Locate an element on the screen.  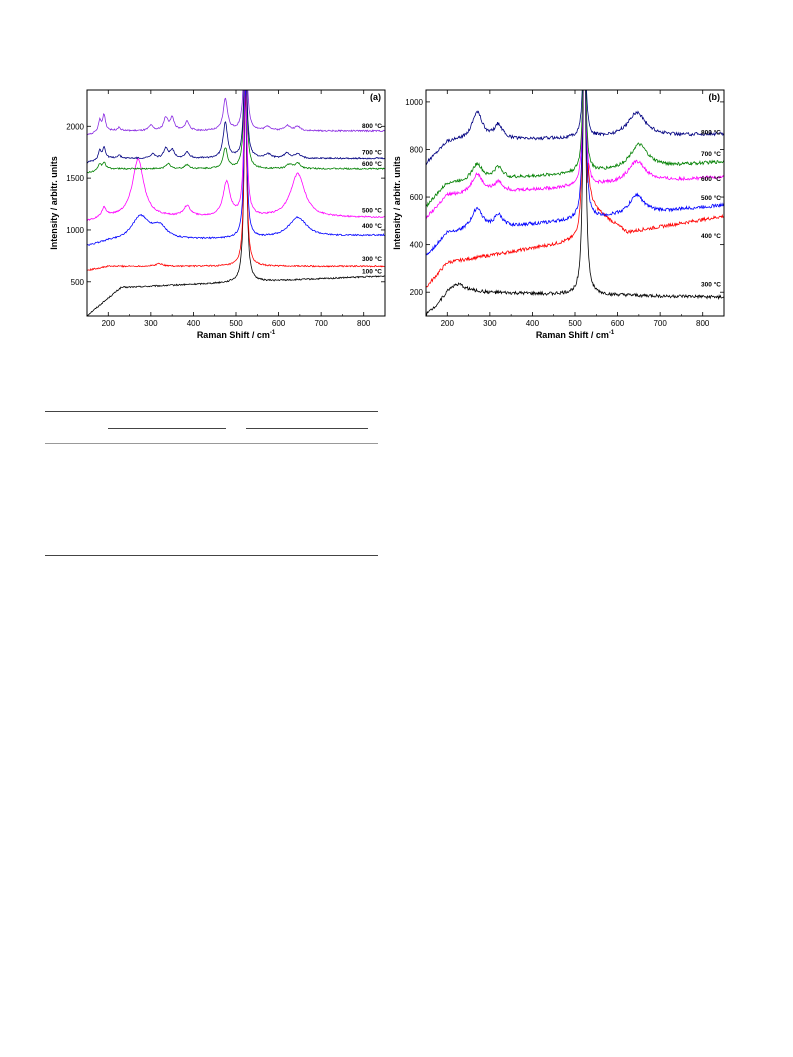
y-tick-label: 500 is located at coordinates (78, 282).